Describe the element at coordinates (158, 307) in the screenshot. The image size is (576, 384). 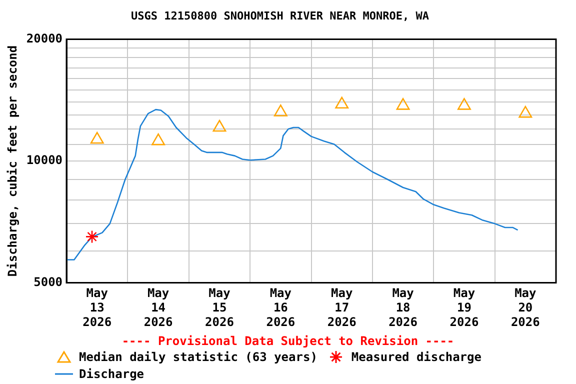
I see `x-tick-label: May 14 2026` at that location.